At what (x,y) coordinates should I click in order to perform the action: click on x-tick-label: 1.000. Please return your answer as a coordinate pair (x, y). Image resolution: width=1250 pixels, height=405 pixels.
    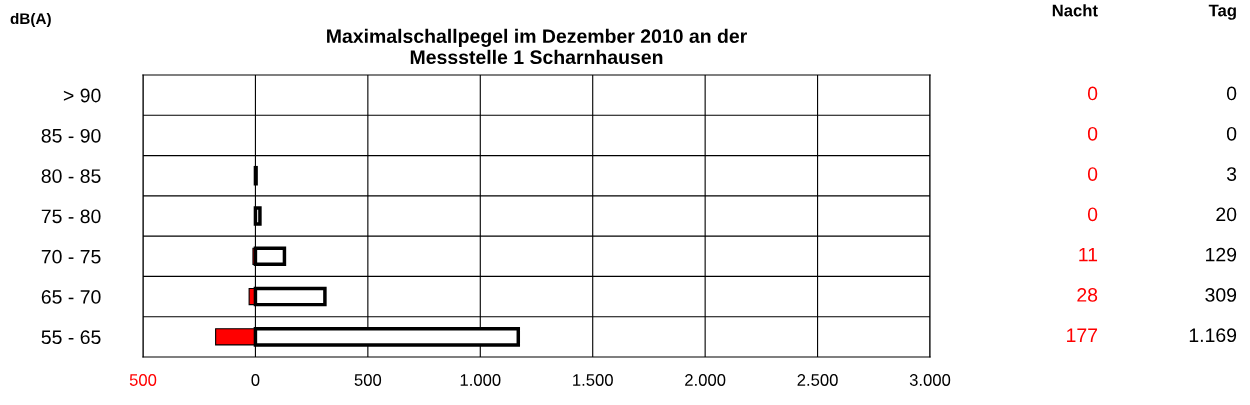
    Looking at the image, I should click on (480, 380).